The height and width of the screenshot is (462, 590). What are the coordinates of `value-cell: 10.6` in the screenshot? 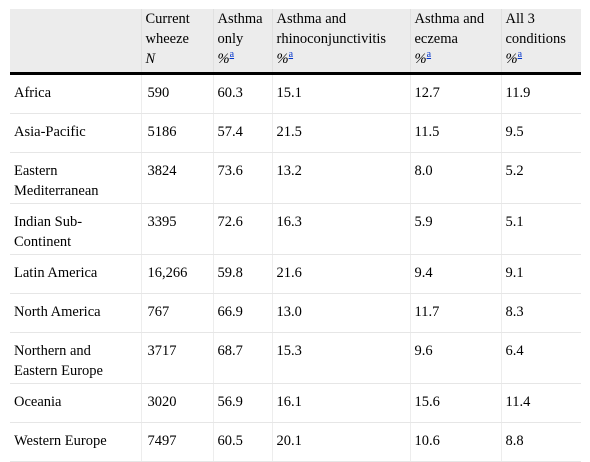 It's located at (456, 442).